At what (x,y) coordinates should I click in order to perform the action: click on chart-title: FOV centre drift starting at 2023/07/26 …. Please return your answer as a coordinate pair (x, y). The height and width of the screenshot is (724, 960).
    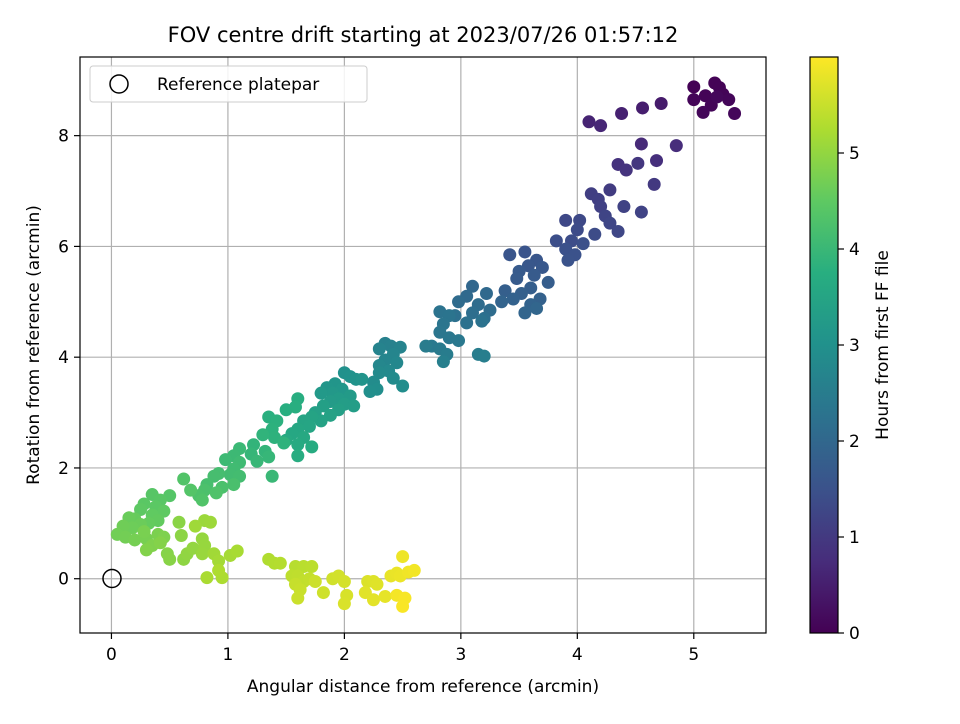
    Looking at the image, I should click on (423, 35).